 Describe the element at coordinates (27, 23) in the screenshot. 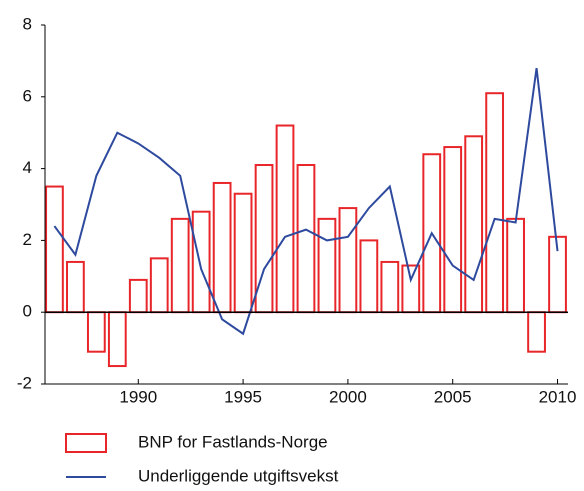

I see `y-tick-label: 8` at that location.